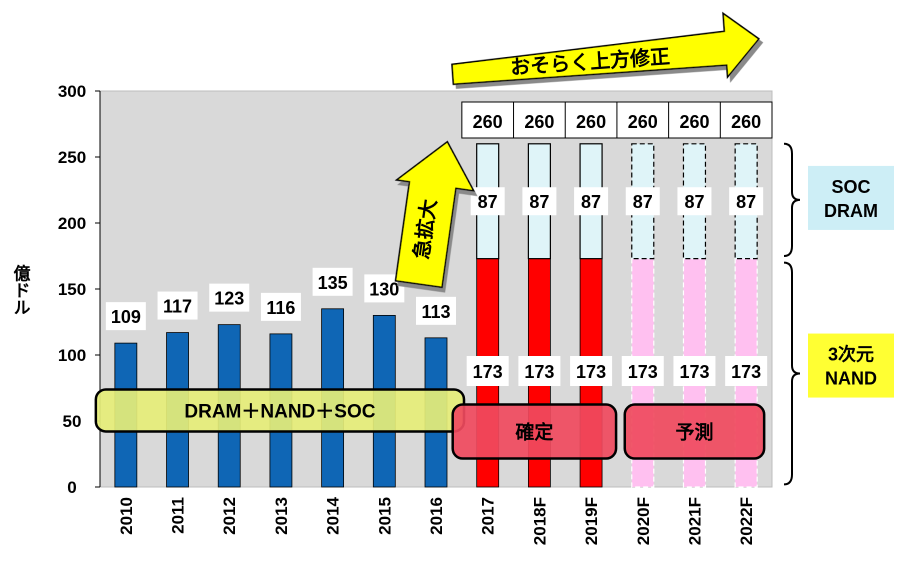  I want to click on y-tick-label: 0, so click(71, 487).